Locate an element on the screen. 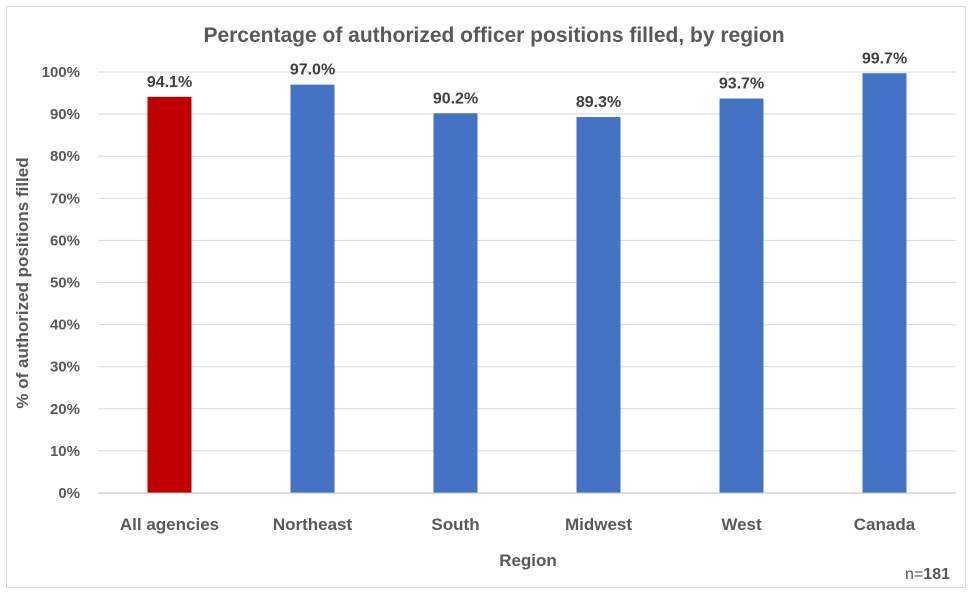  y-axis-ticks: 0% 10% 20% 30% 40% 50% 60% 70% 80% 90% 100% is located at coordinates (61, 283).